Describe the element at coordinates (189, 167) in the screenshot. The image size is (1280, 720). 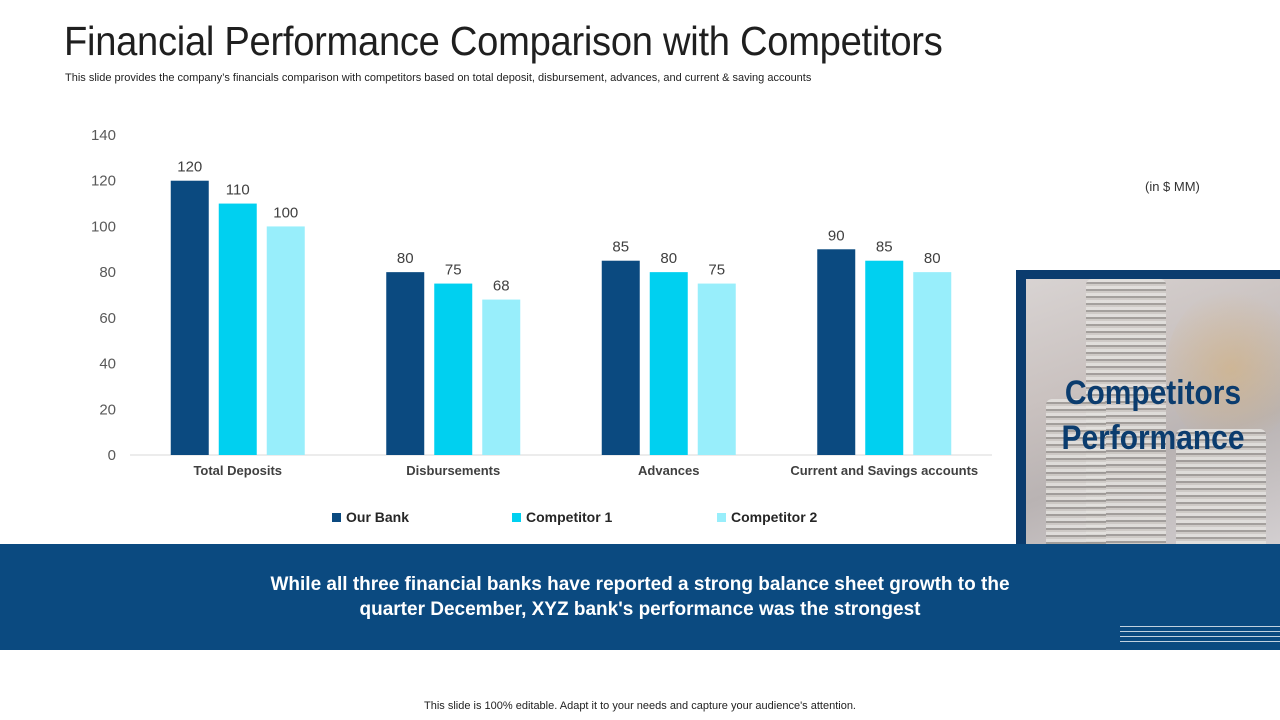
I see `data-label: 120` at that location.